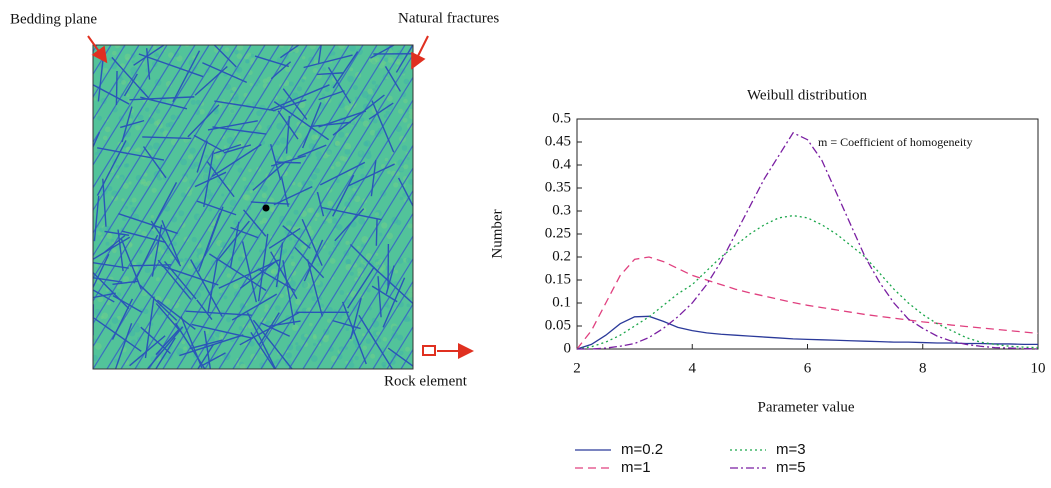 The image size is (1051, 488). I want to click on chart-title: Weibull distribution, so click(807, 95).